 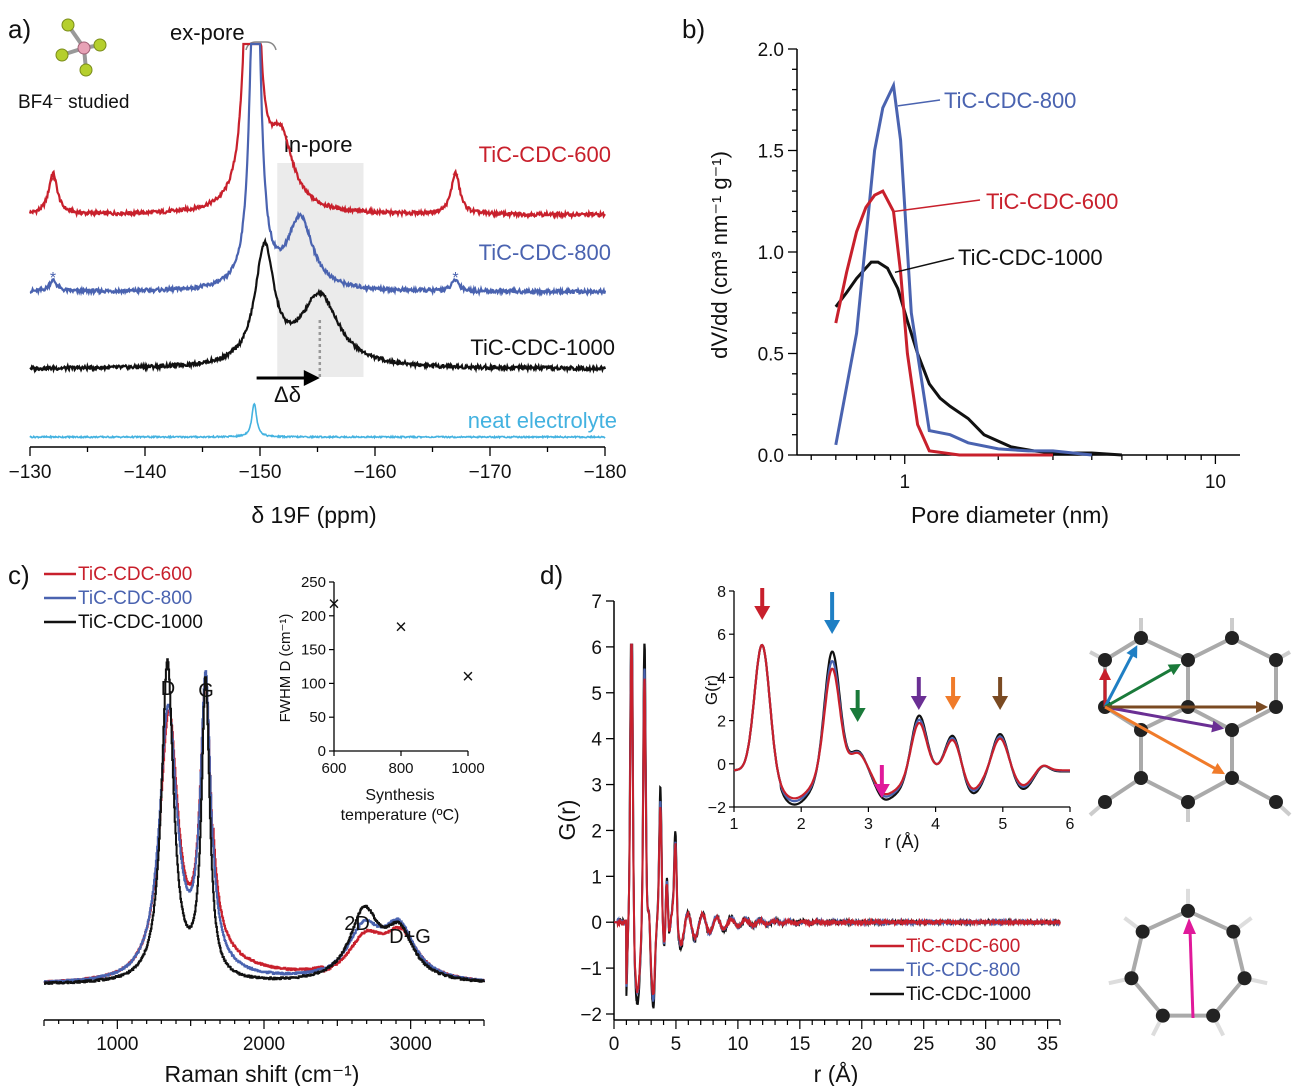 I want to click on inset-x-tick-label: 2, so click(x=801, y=824).